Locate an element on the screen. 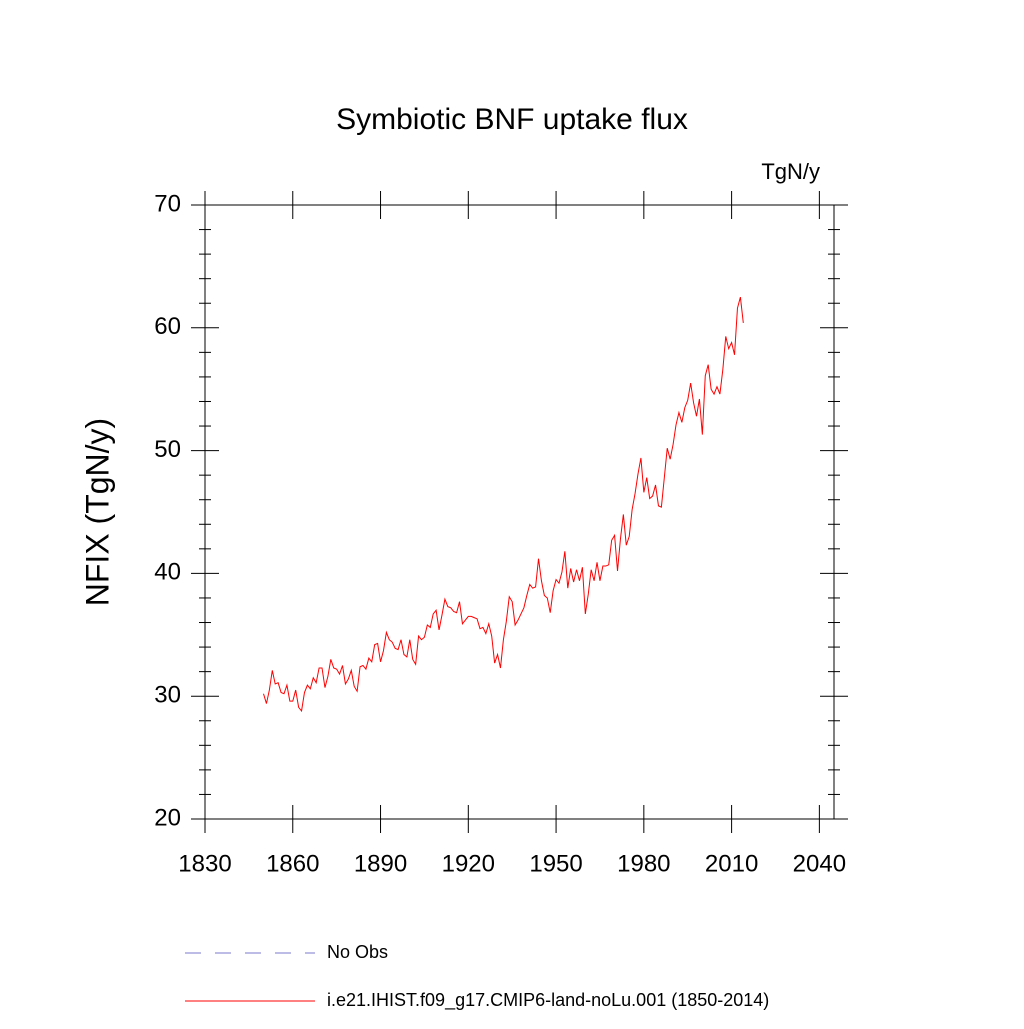  x-tick-label: 1860 is located at coordinates (292, 863).